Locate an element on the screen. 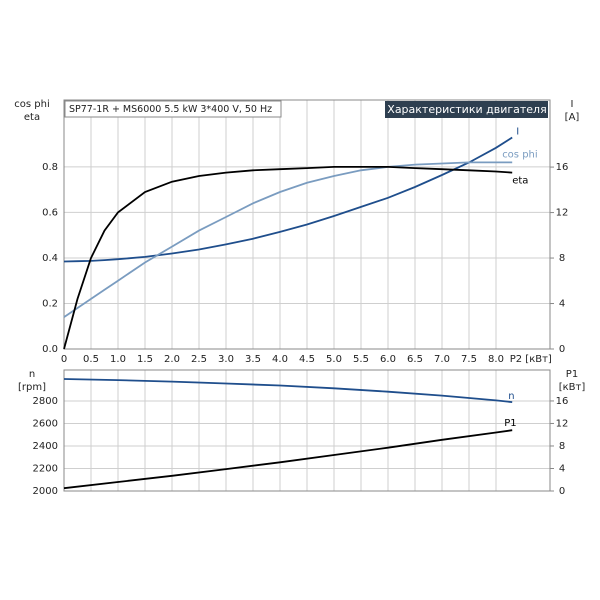 The height and width of the screenshot is (600, 600). x-tick-label: 5.5 is located at coordinates (361, 359).